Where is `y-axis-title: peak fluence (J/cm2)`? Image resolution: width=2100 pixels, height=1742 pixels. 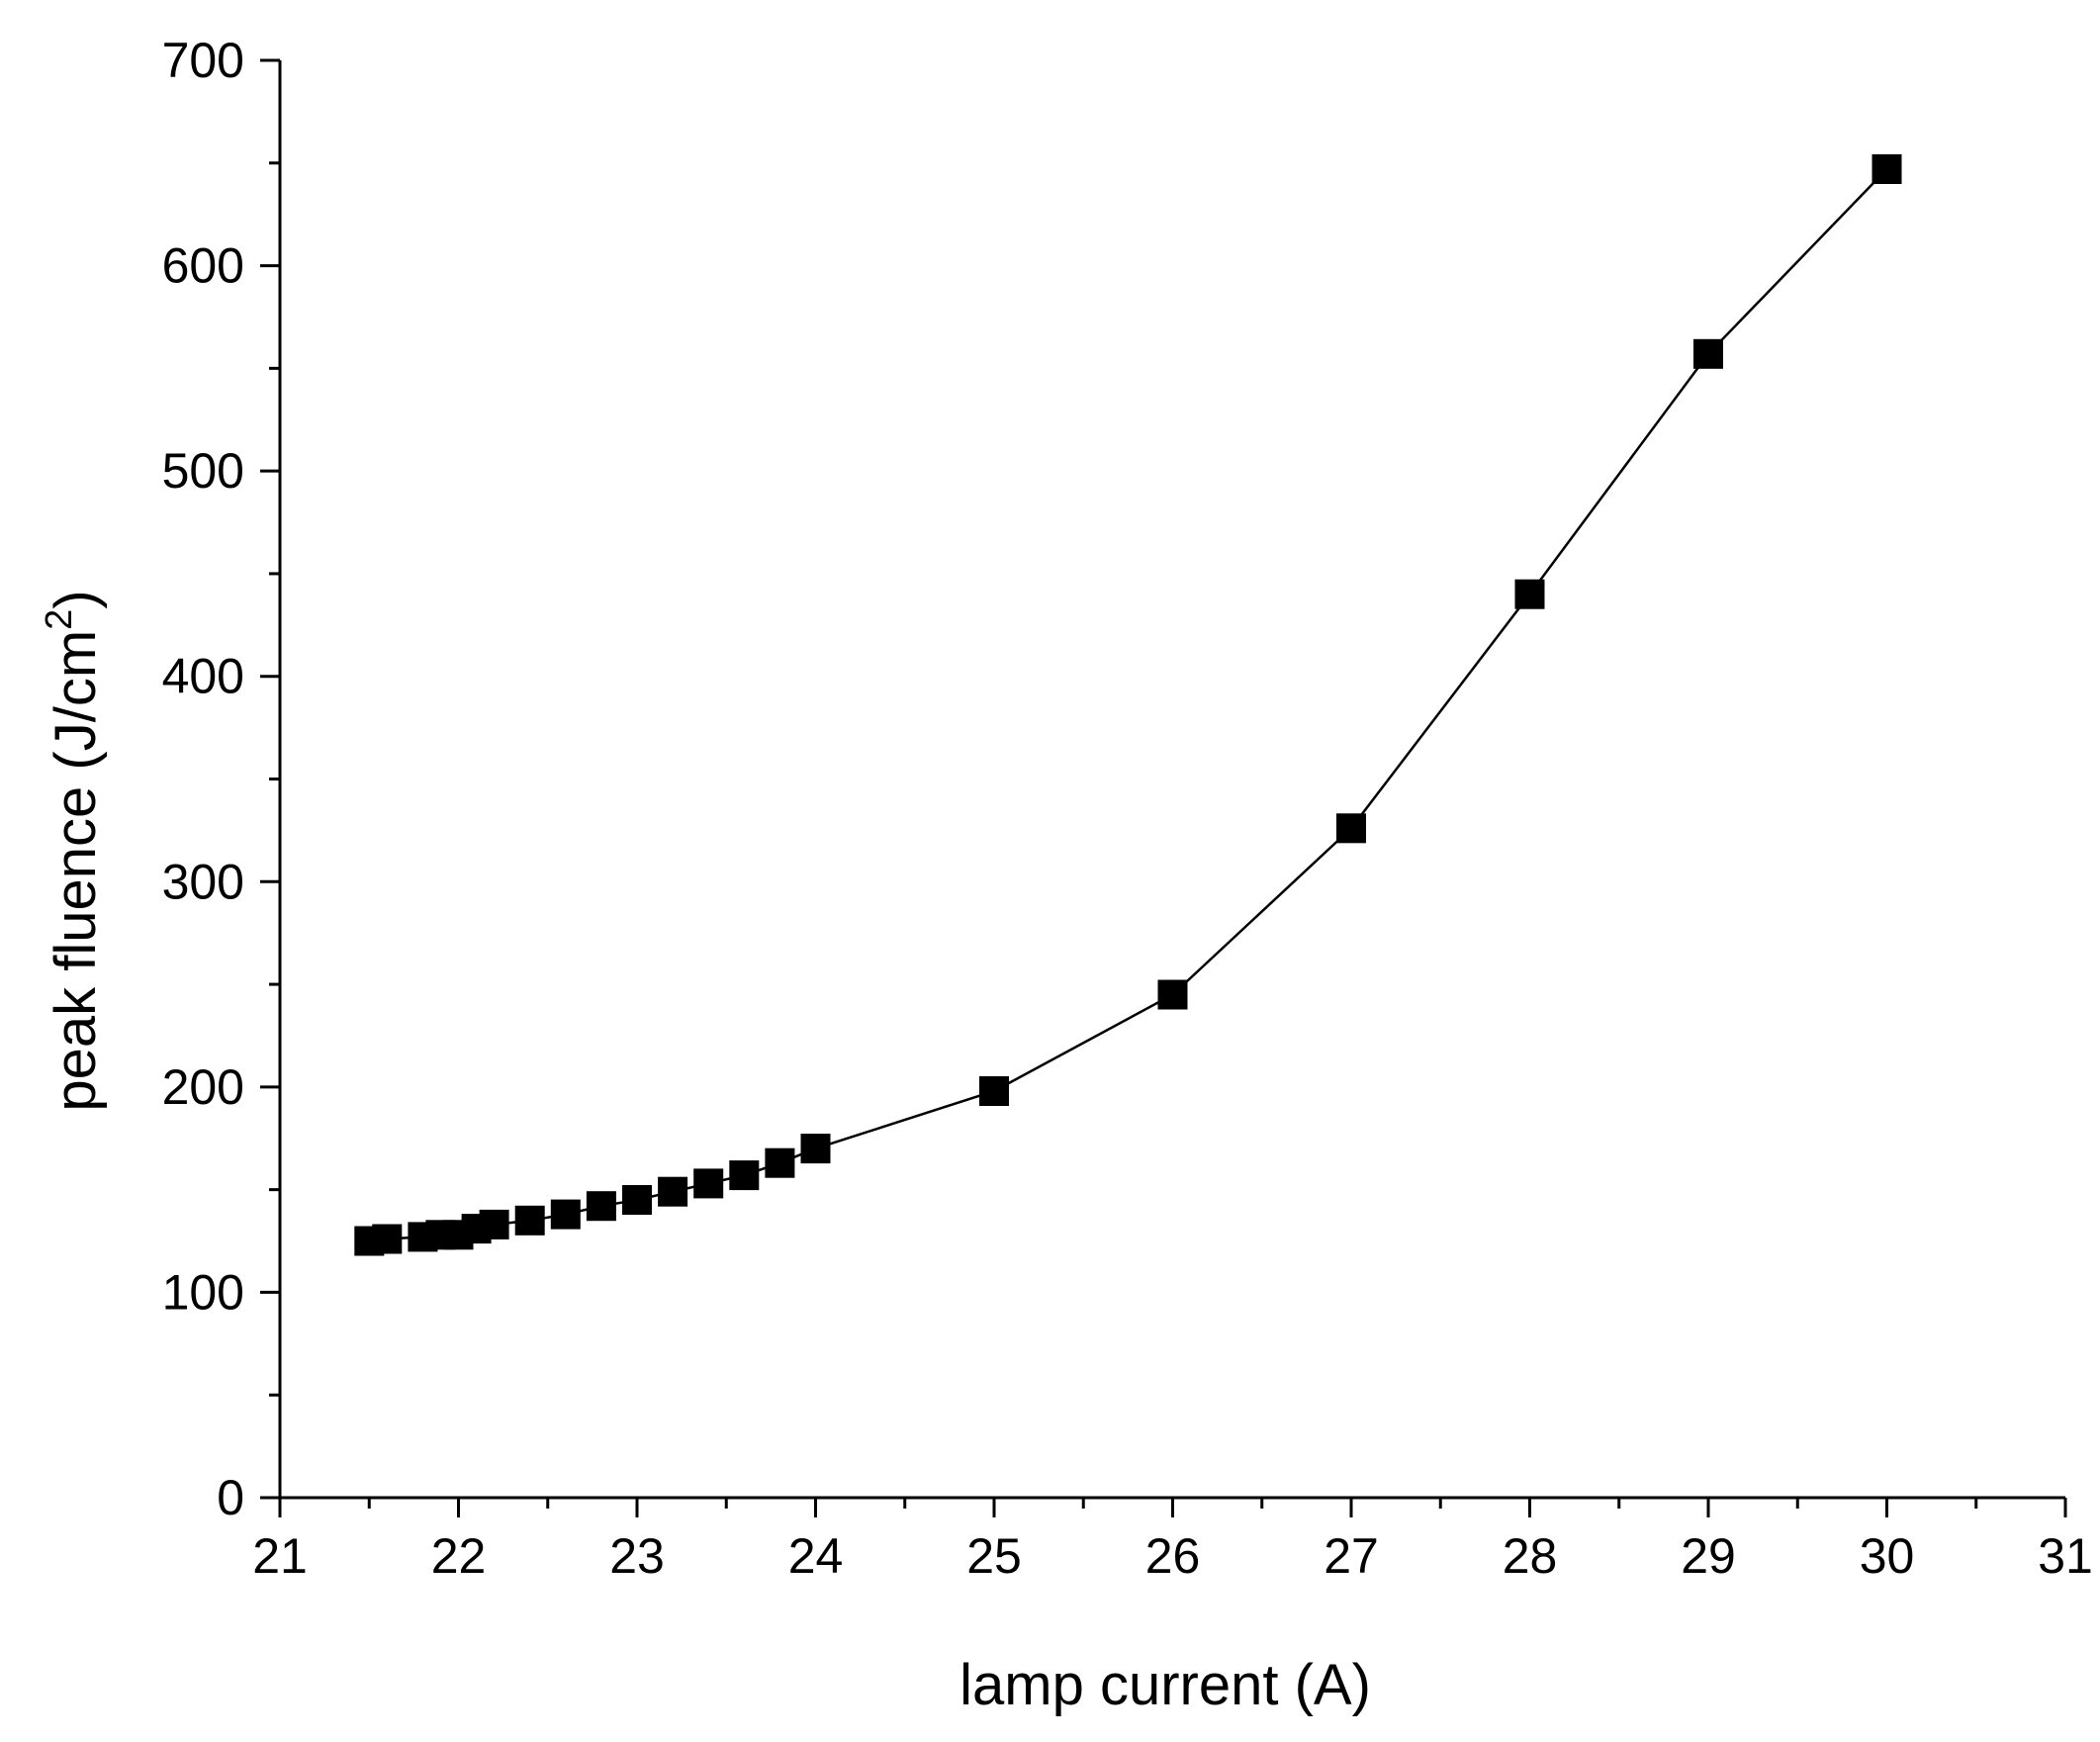
y-axis-title: peak fluence (J/cm2) is located at coordinates (73, 850).